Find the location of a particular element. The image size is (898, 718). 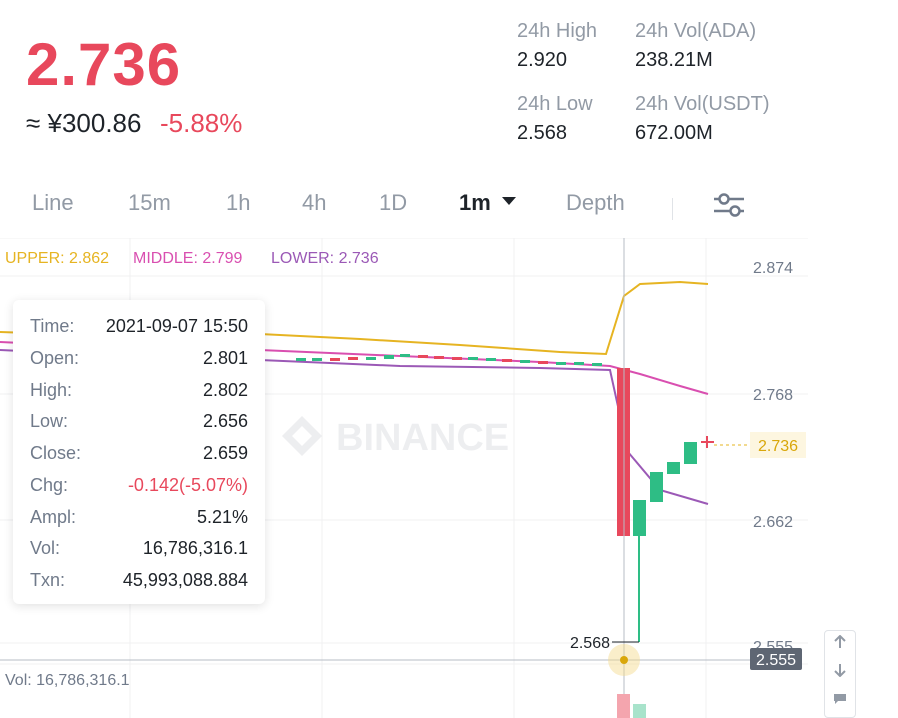

tab-depth: Depth is located at coordinates (595, 202).